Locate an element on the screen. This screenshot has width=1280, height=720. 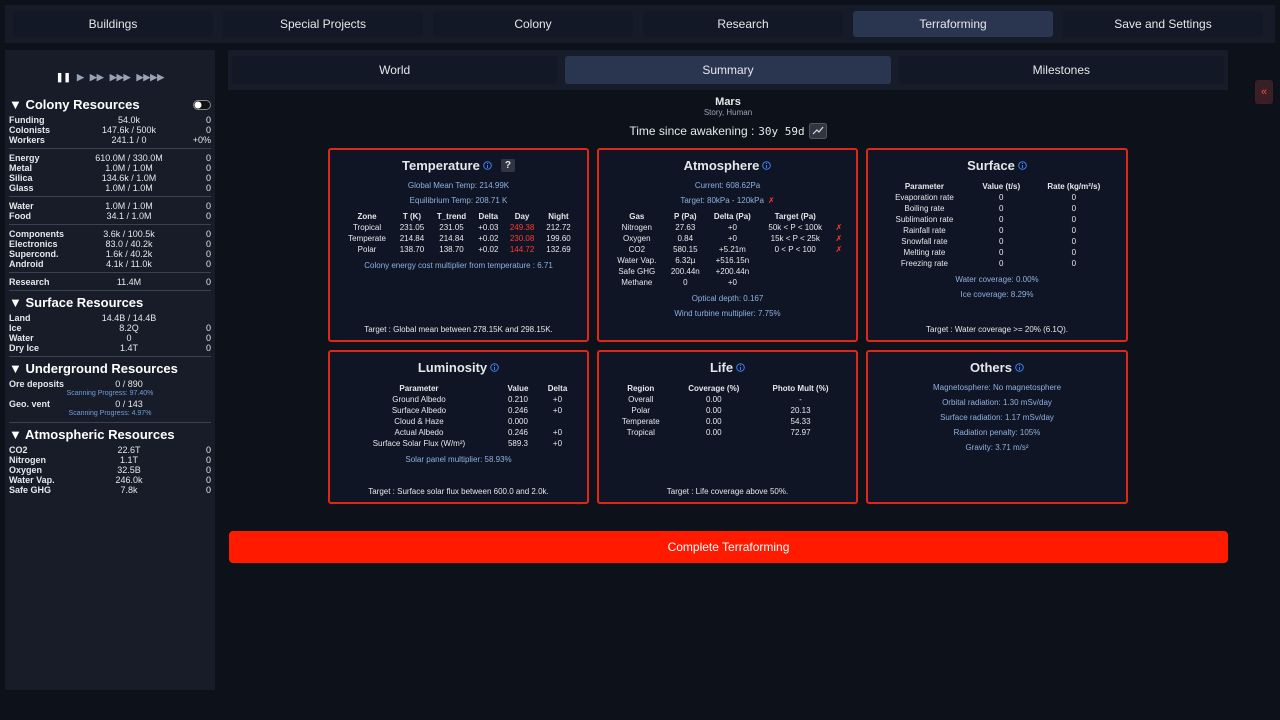
table-cell: 20.13 is located at coordinates (800, 410).